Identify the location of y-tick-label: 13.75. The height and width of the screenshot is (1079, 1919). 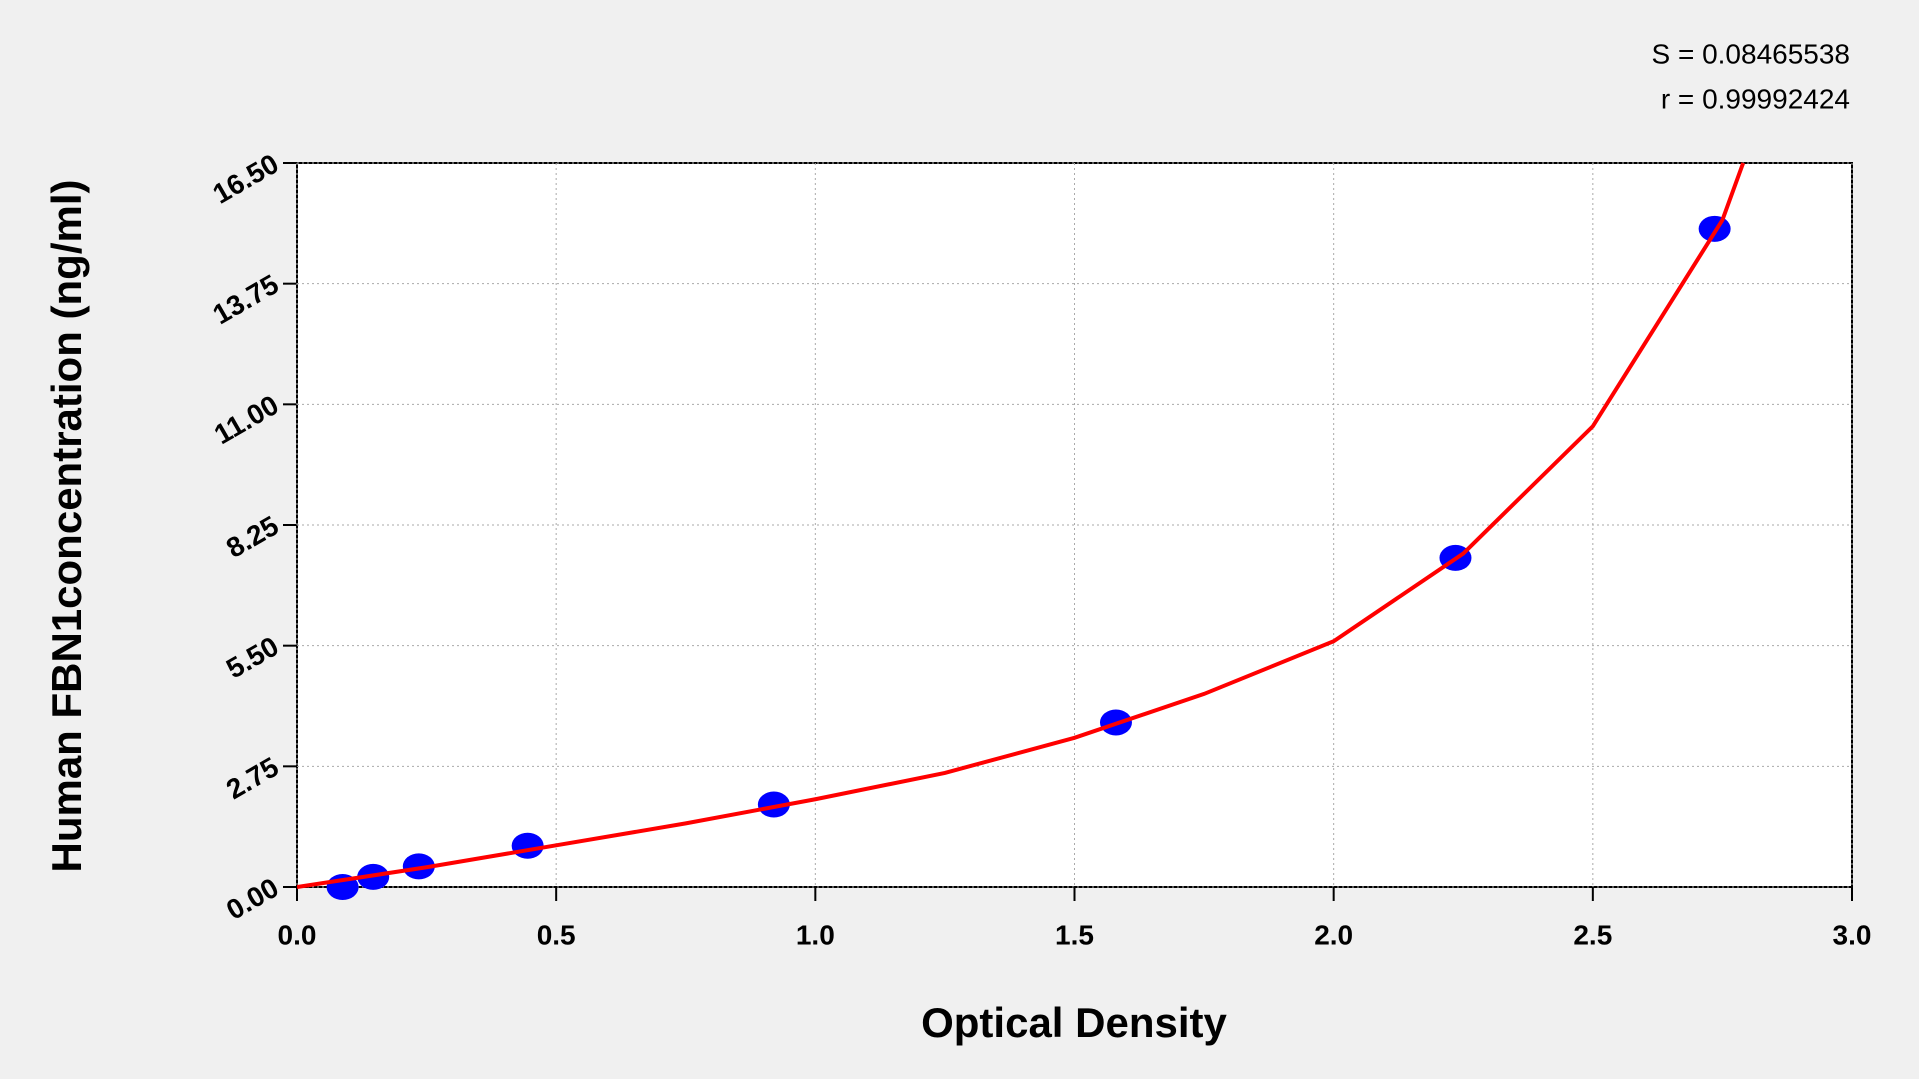
(246, 299).